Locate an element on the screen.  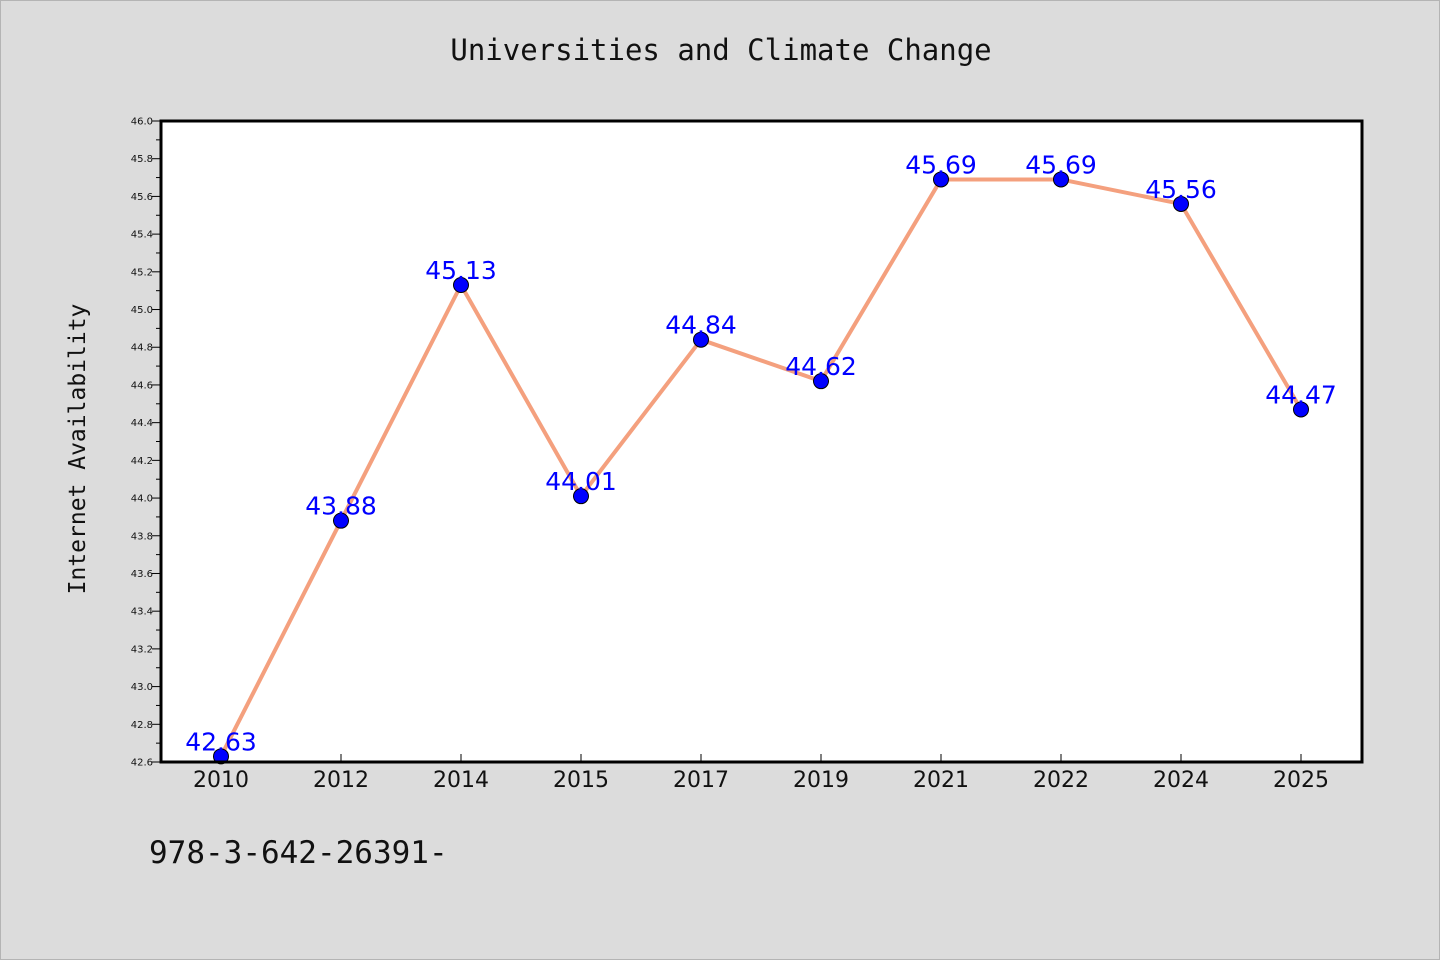
footer-code: 978-3-642-26391- is located at coordinates (298, 853).